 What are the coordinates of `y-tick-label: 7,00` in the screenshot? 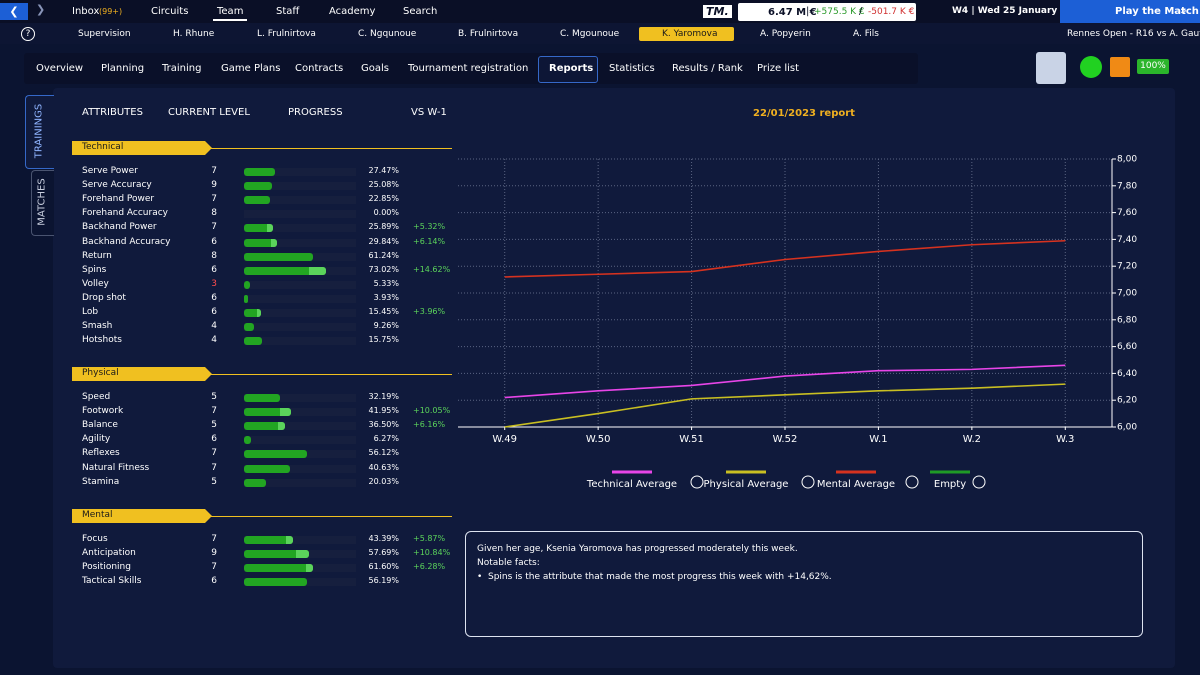 It's located at (1127, 294).